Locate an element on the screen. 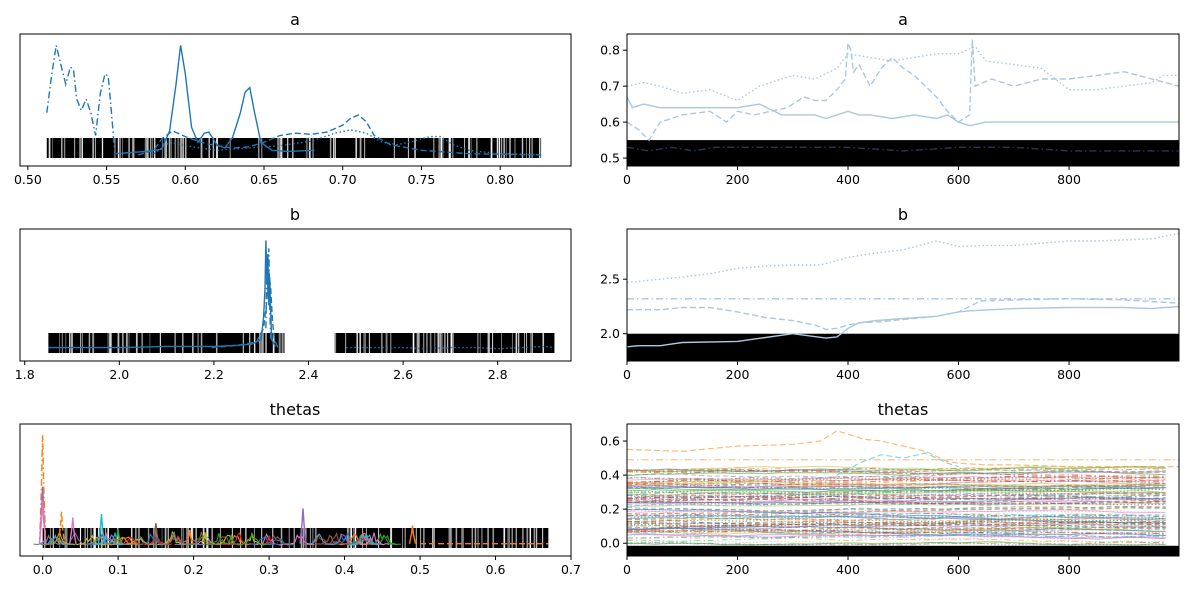 This screenshot has height=590, width=1188. y-tick-label: 0.7 is located at coordinates (610, 86).